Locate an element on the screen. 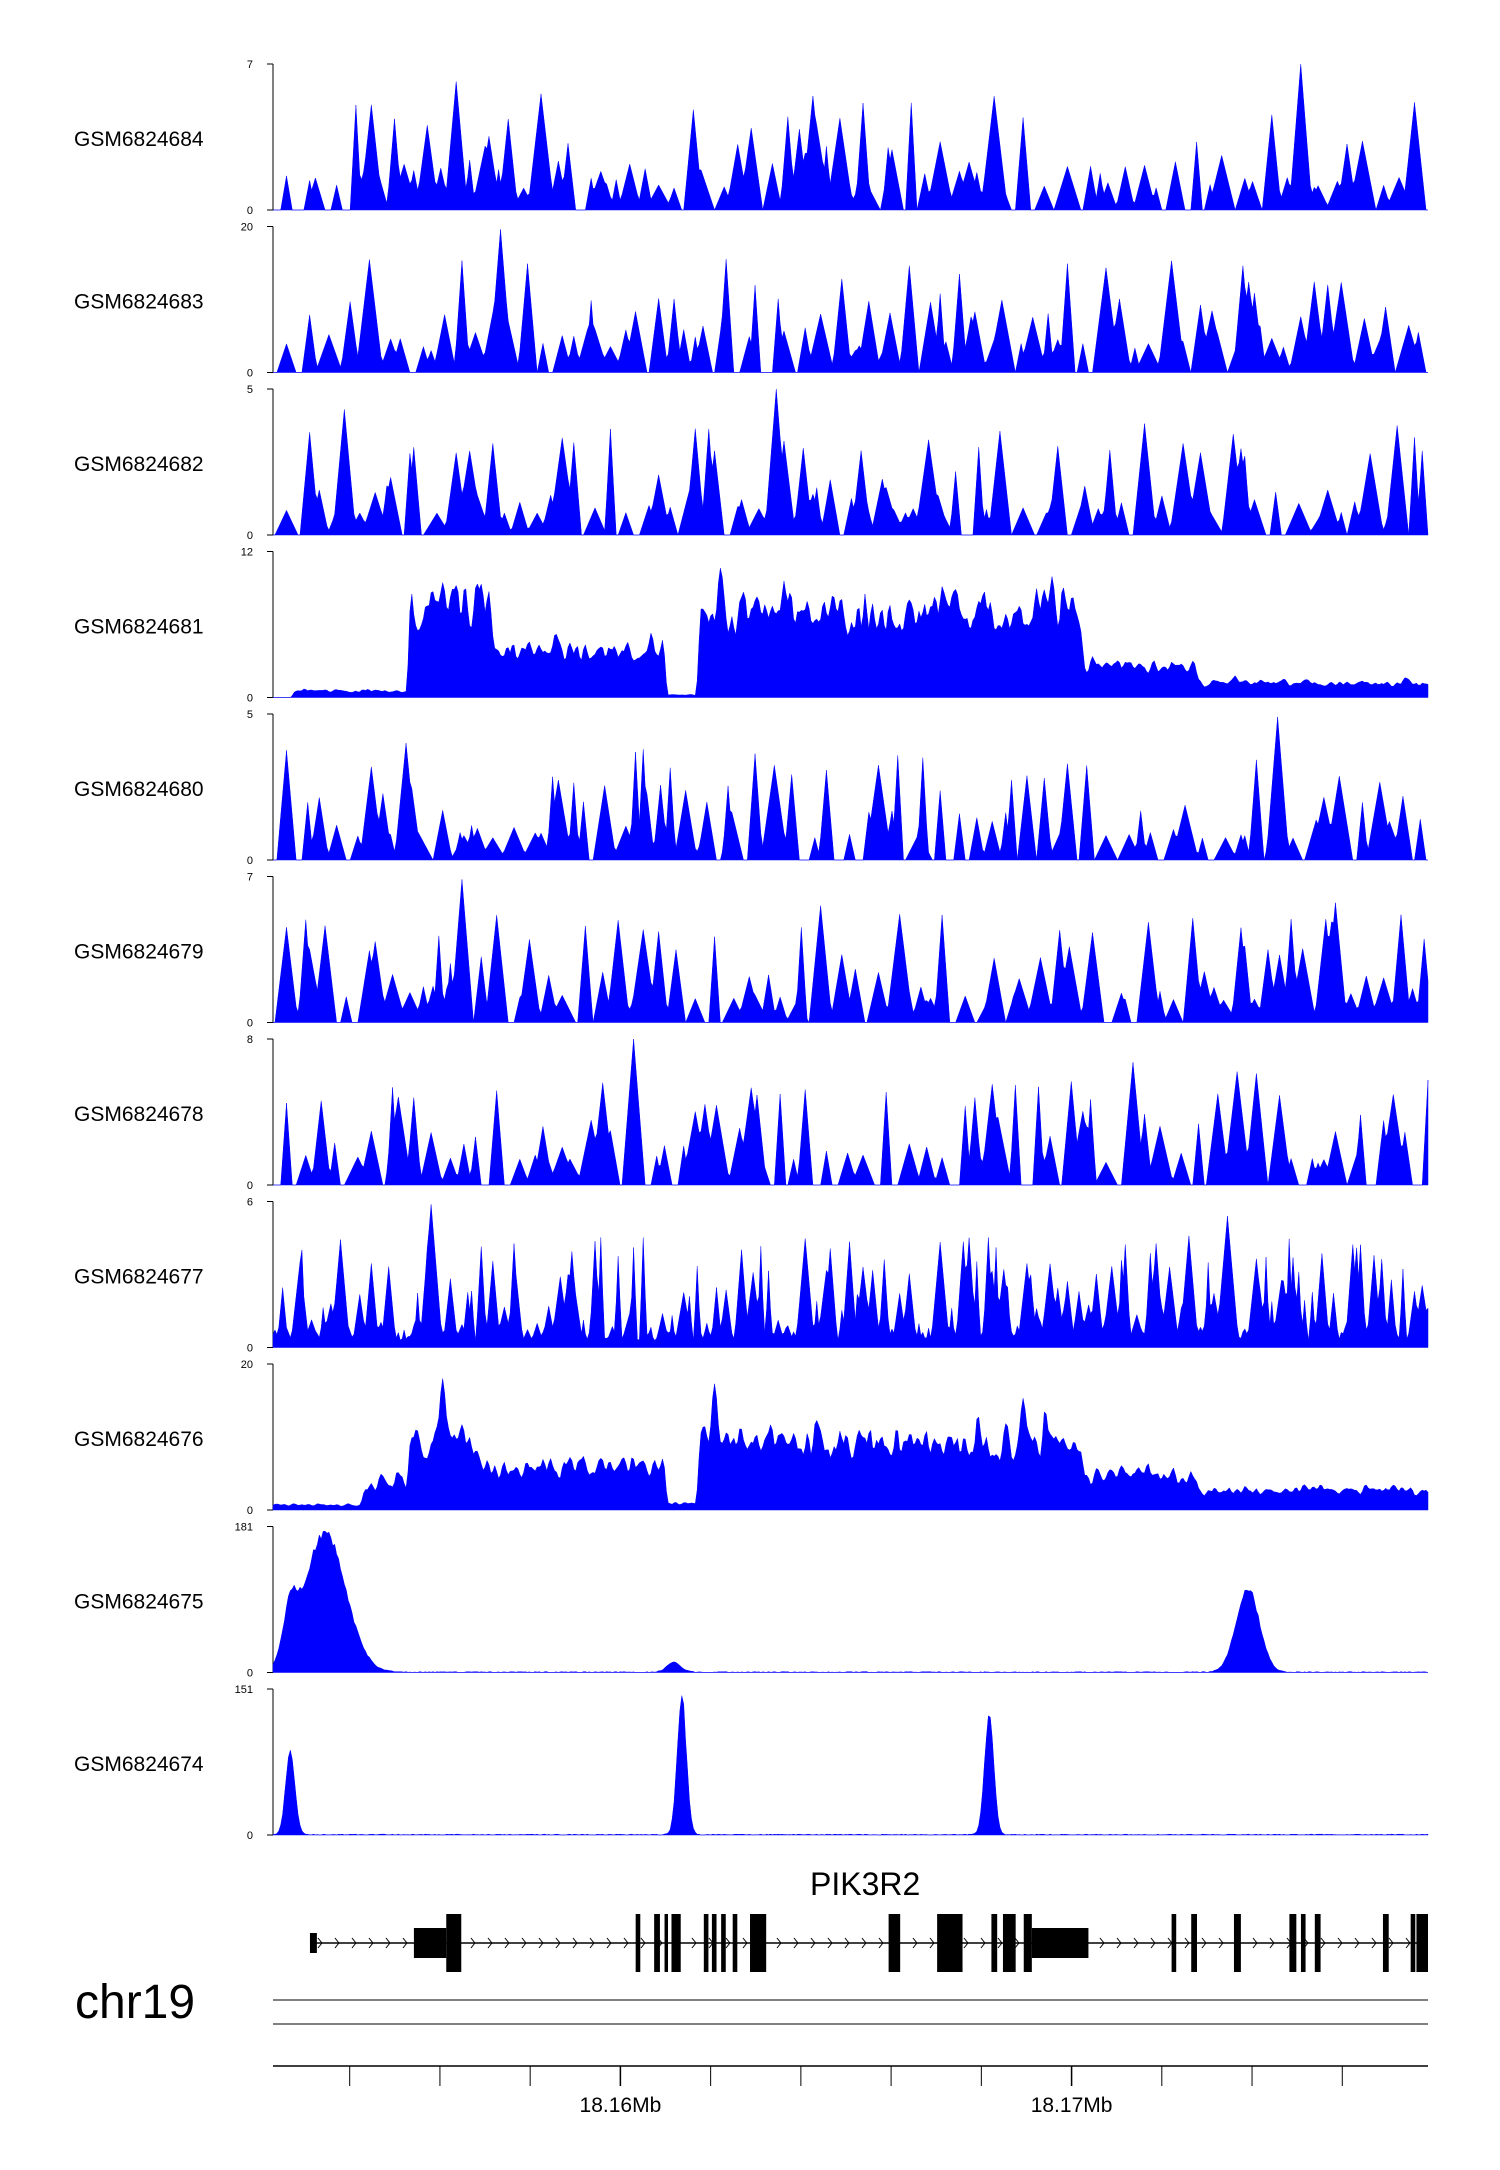 The height and width of the screenshot is (2170, 1500). genome-axis: 18.16Mb 18.17Mb is located at coordinates (850, 2058).